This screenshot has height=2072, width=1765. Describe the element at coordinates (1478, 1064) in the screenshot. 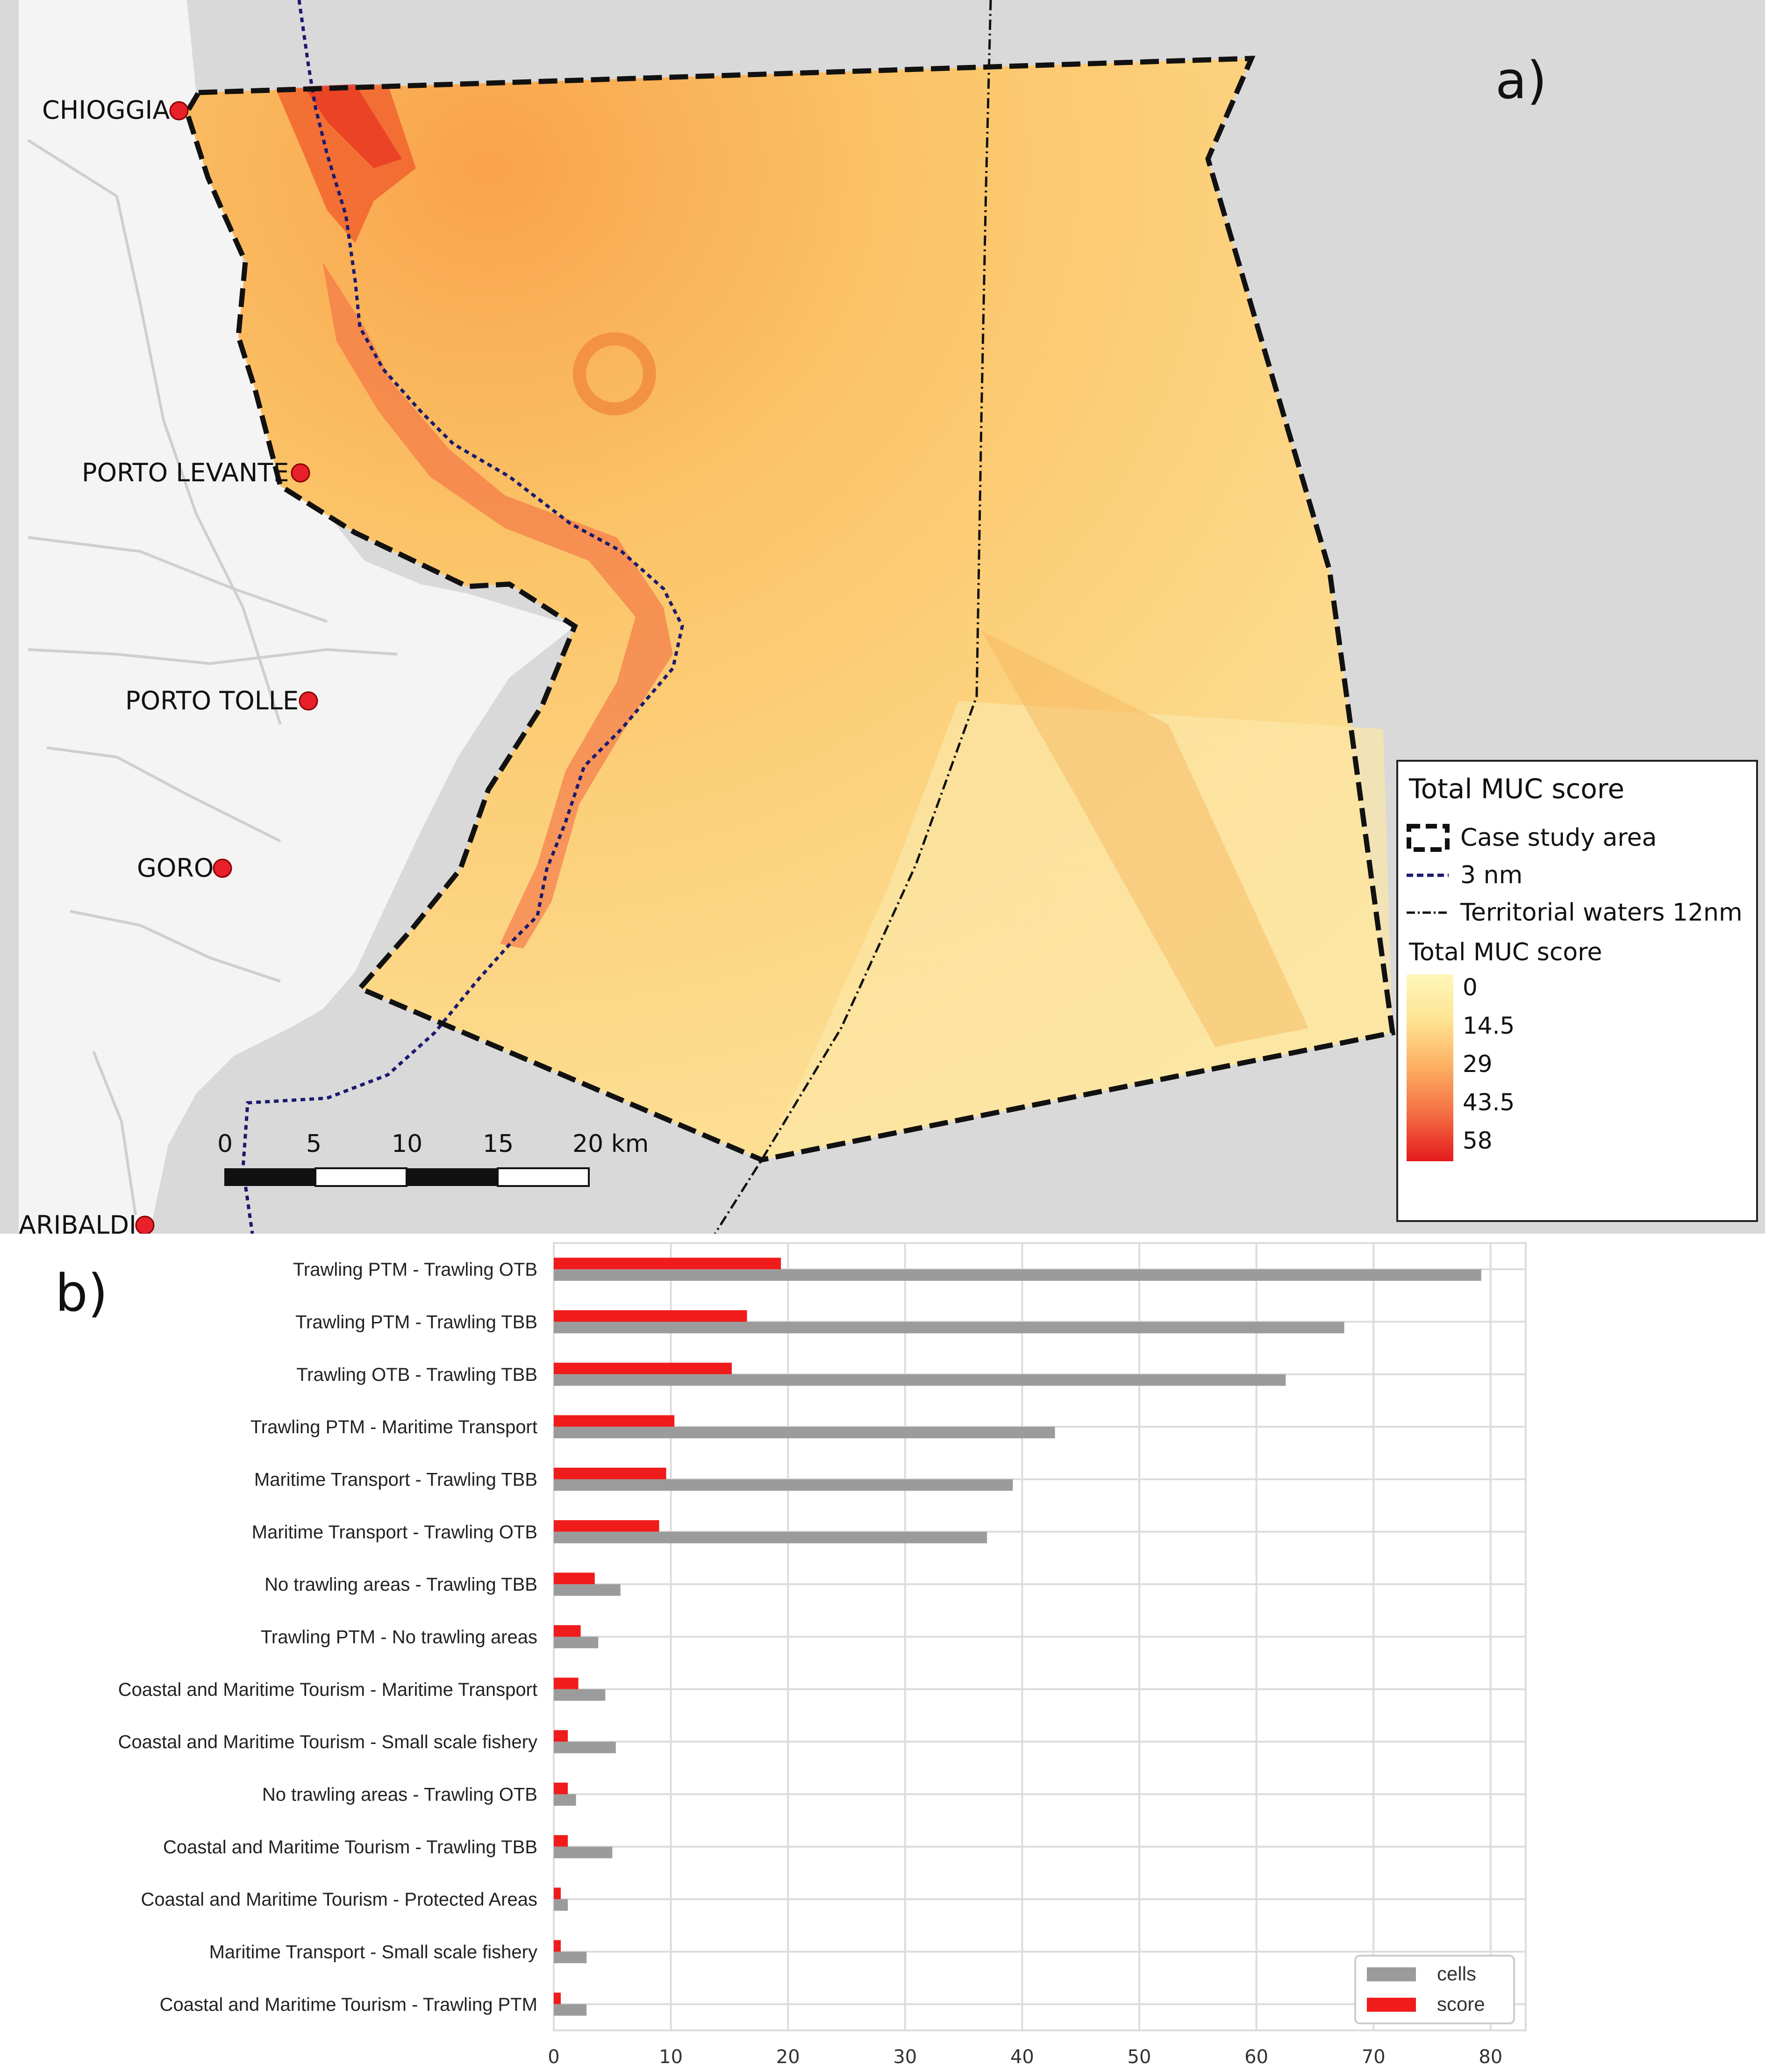

I see `colorbar-tick: 29` at that location.